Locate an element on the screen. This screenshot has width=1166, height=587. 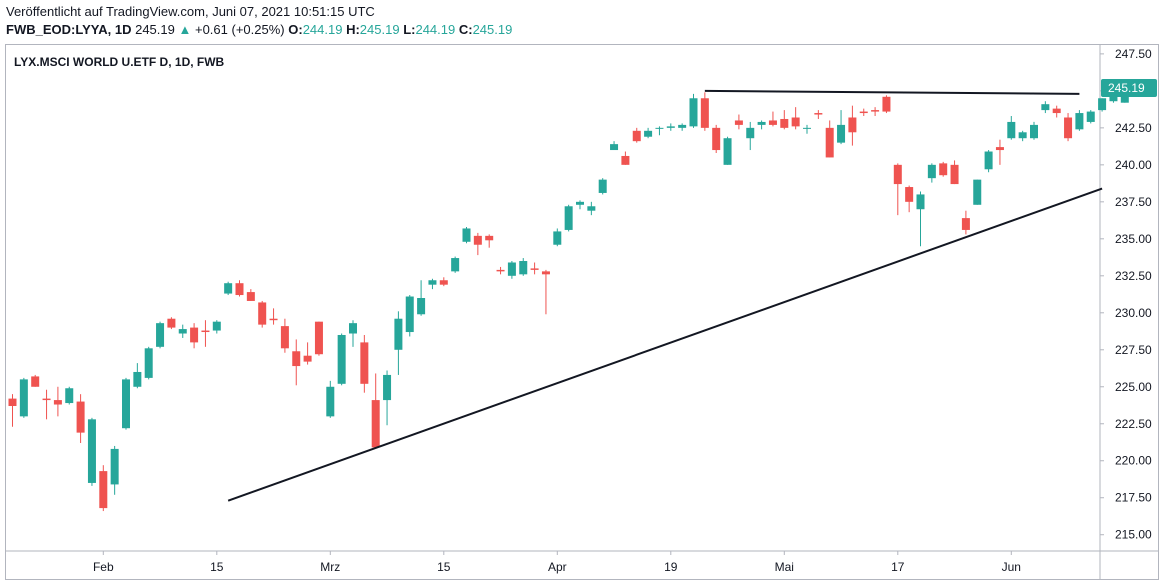
time-tick-label: 15 is located at coordinates (444, 567).